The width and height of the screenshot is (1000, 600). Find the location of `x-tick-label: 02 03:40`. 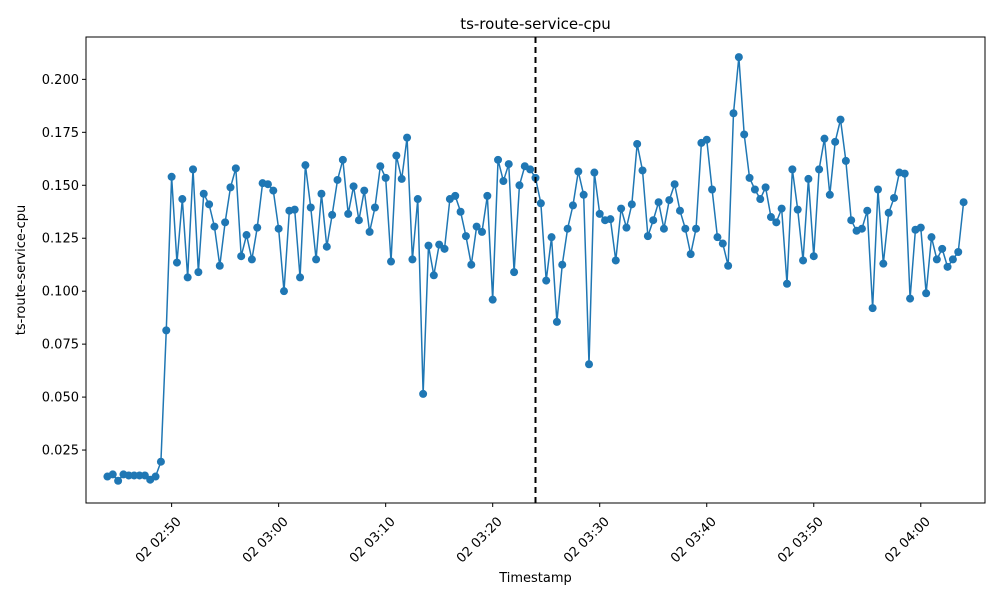

x-tick-label: 02 03:40 is located at coordinates (694, 540).